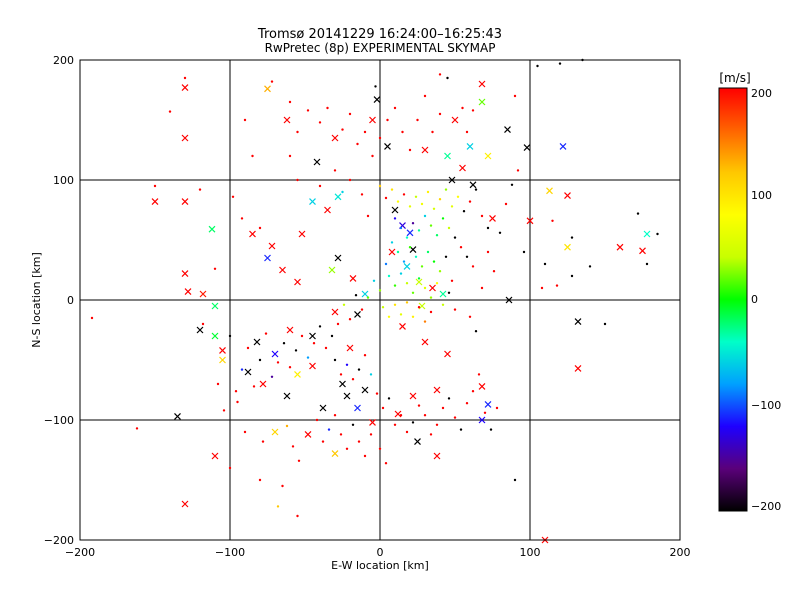 The image size is (800, 600). Describe the element at coordinates (766, 506) in the screenshot. I see `colorbar-tick-label: −200` at that location.